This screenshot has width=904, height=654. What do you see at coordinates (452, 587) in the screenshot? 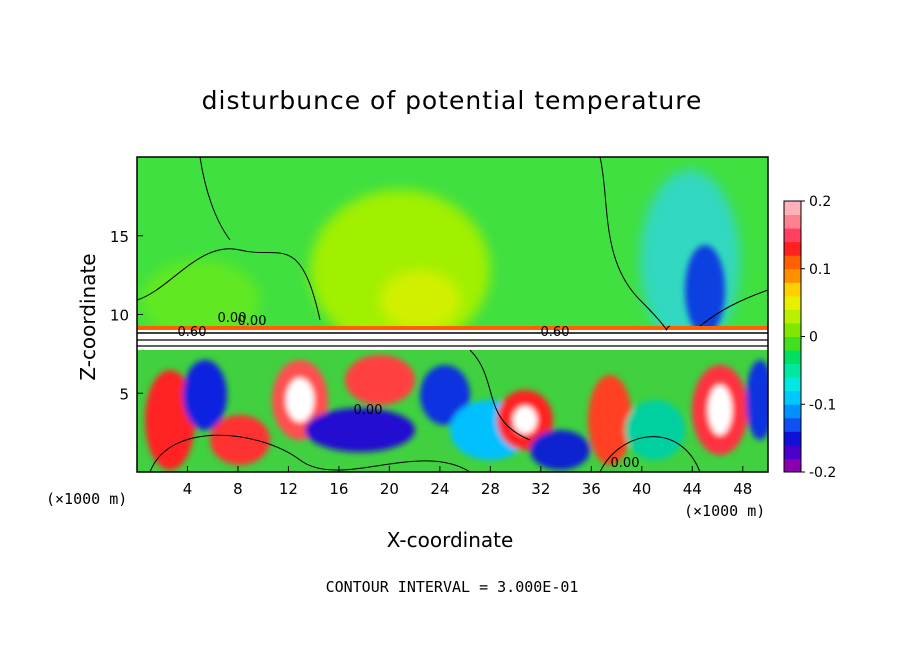
I see `contour-interval-note: CONTOUR INTERVAL = 3.000E-01` at bounding box center [452, 587].